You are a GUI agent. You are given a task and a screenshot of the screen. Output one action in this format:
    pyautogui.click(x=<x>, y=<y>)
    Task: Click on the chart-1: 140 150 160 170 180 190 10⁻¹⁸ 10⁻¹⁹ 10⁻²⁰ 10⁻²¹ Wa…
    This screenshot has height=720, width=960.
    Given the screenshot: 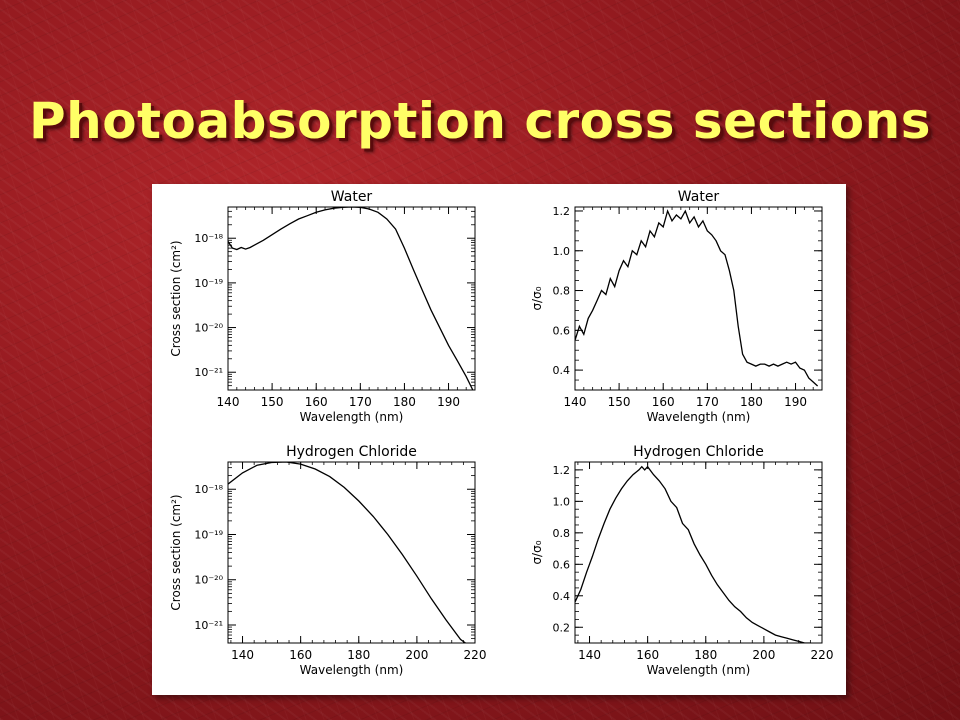 What is the action you would take?
    pyautogui.click(x=322, y=306)
    